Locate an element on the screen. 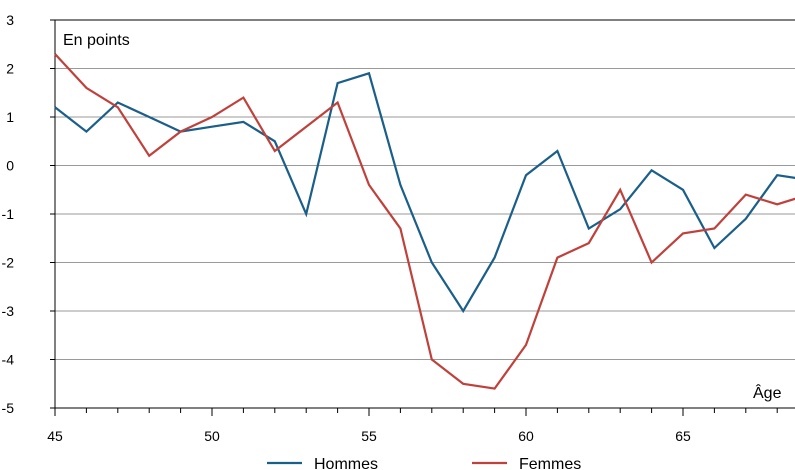 The height and width of the screenshot is (470, 795). x-tick-label: 65 is located at coordinates (683, 436).